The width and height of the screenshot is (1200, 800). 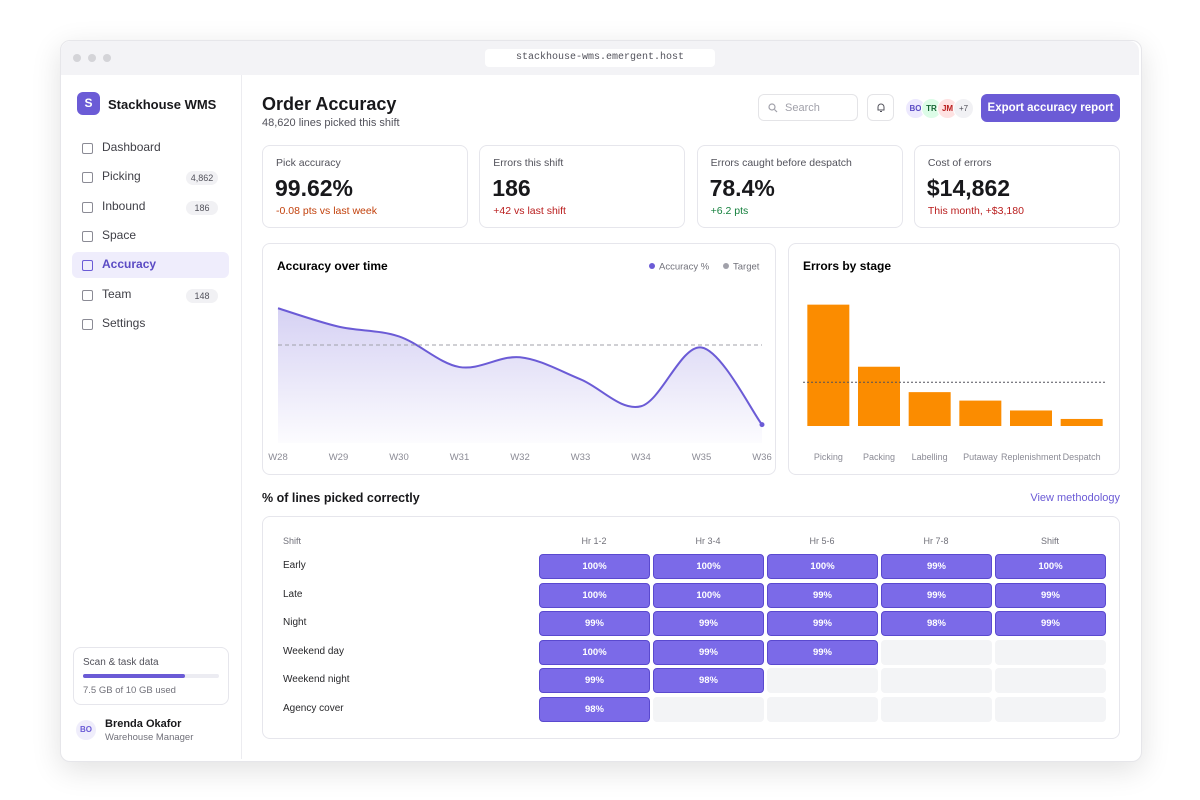 I want to click on user-name: Brenda Okafor, so click(x=143, y=724).